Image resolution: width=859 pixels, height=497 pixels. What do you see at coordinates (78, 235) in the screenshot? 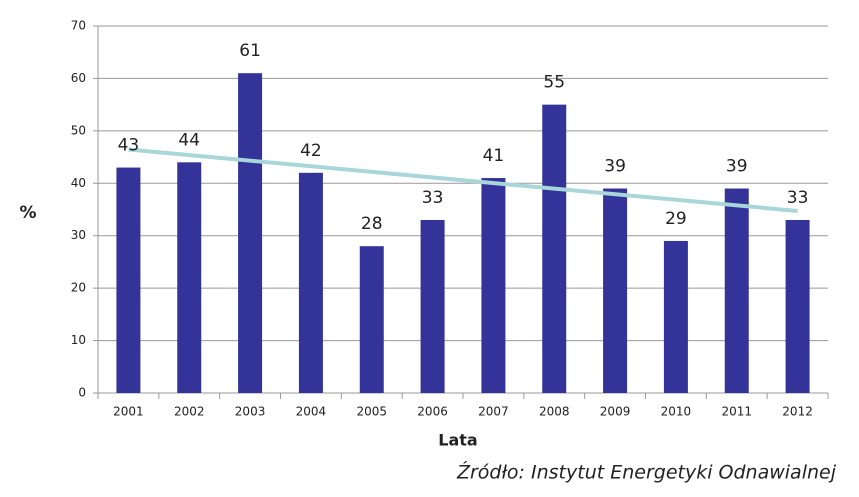
I see `y-tick-label: 30` at bounding box center [78, 235].